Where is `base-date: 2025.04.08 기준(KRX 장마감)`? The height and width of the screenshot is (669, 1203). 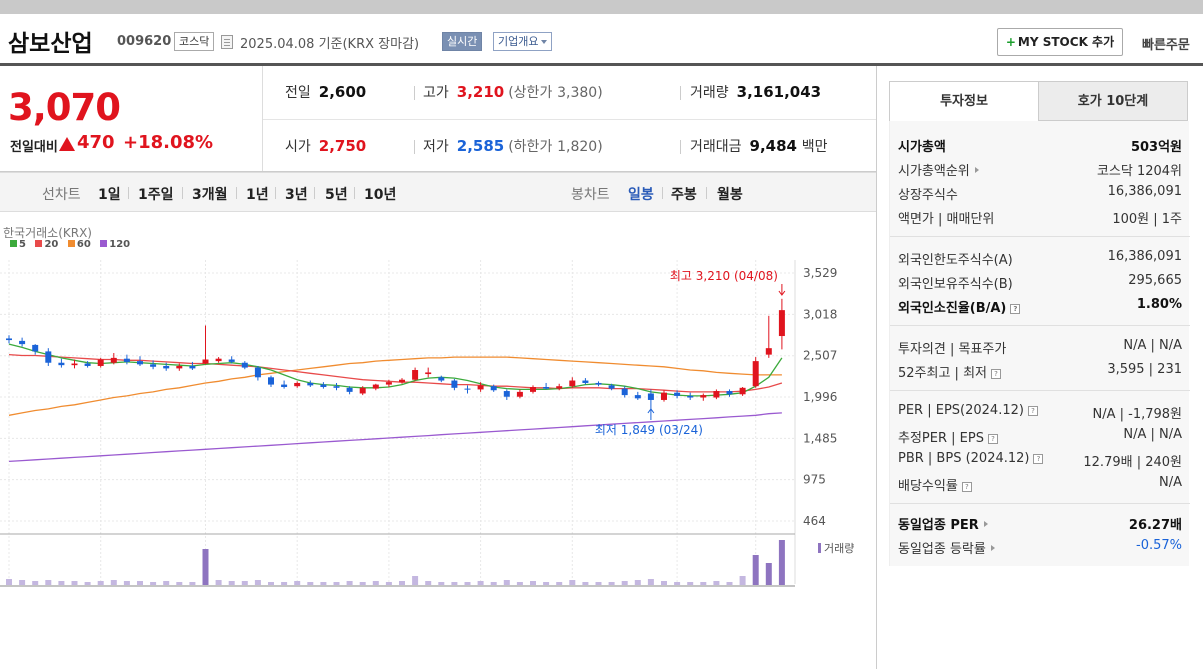
base-date: 2025.04.08 기준(KRX 장마감) is located at coordinates (330, 44).